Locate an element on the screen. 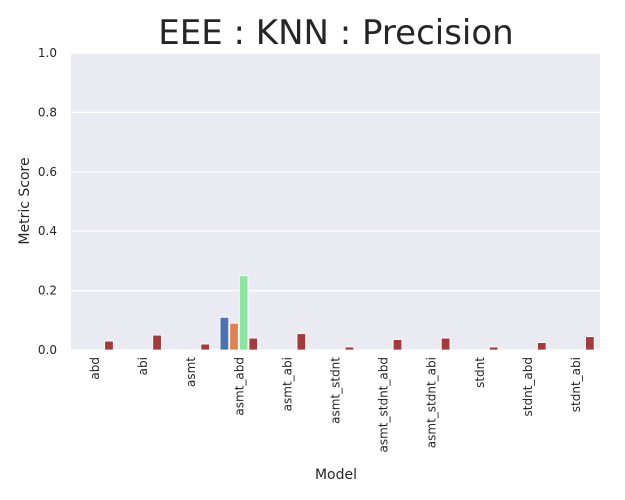  chart-title: EEE : KNN : Precision is located at coordinates (335, 33).